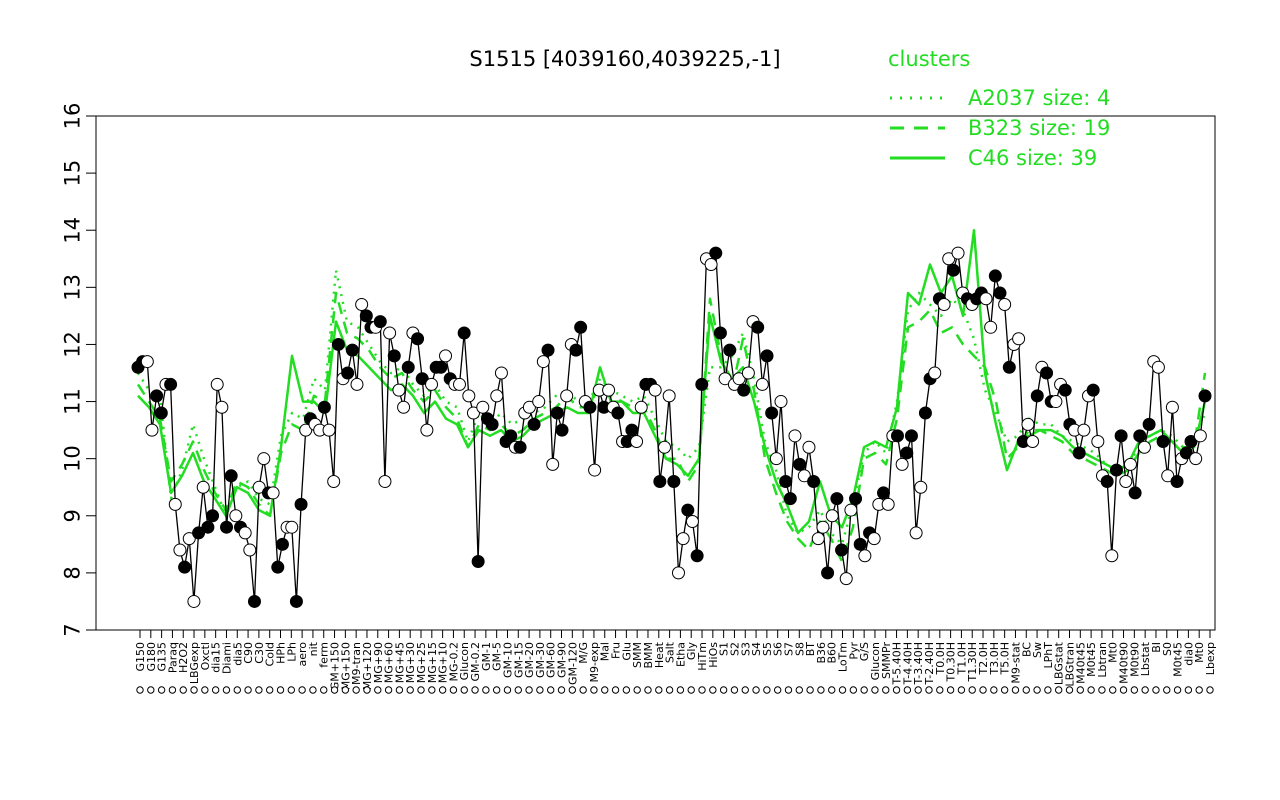  What do you see at coordinates (399, 662) in the screenshot?
I see `x-tick-label: MG+45` at bounding box center [399, 662].